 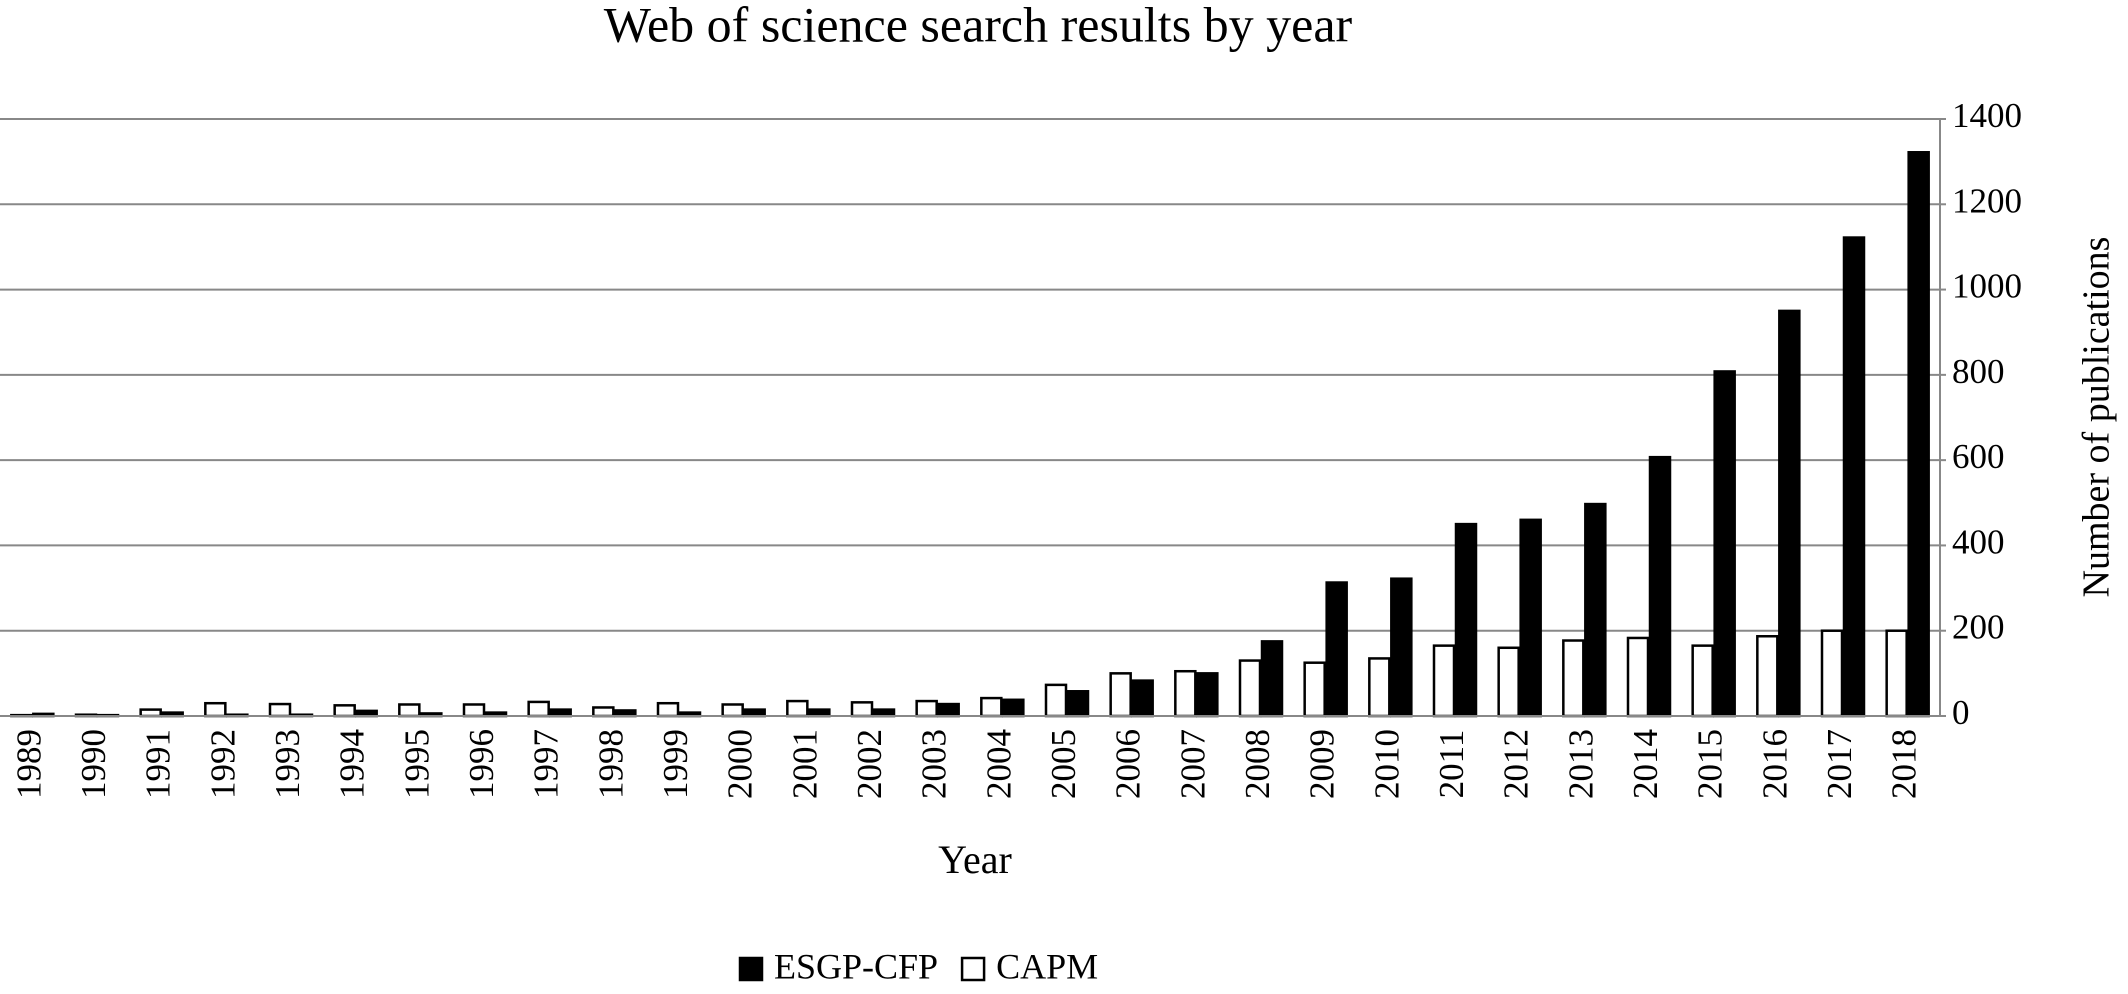 I want to click on x-tick-label: 2005, so click(x=1063, y=764).